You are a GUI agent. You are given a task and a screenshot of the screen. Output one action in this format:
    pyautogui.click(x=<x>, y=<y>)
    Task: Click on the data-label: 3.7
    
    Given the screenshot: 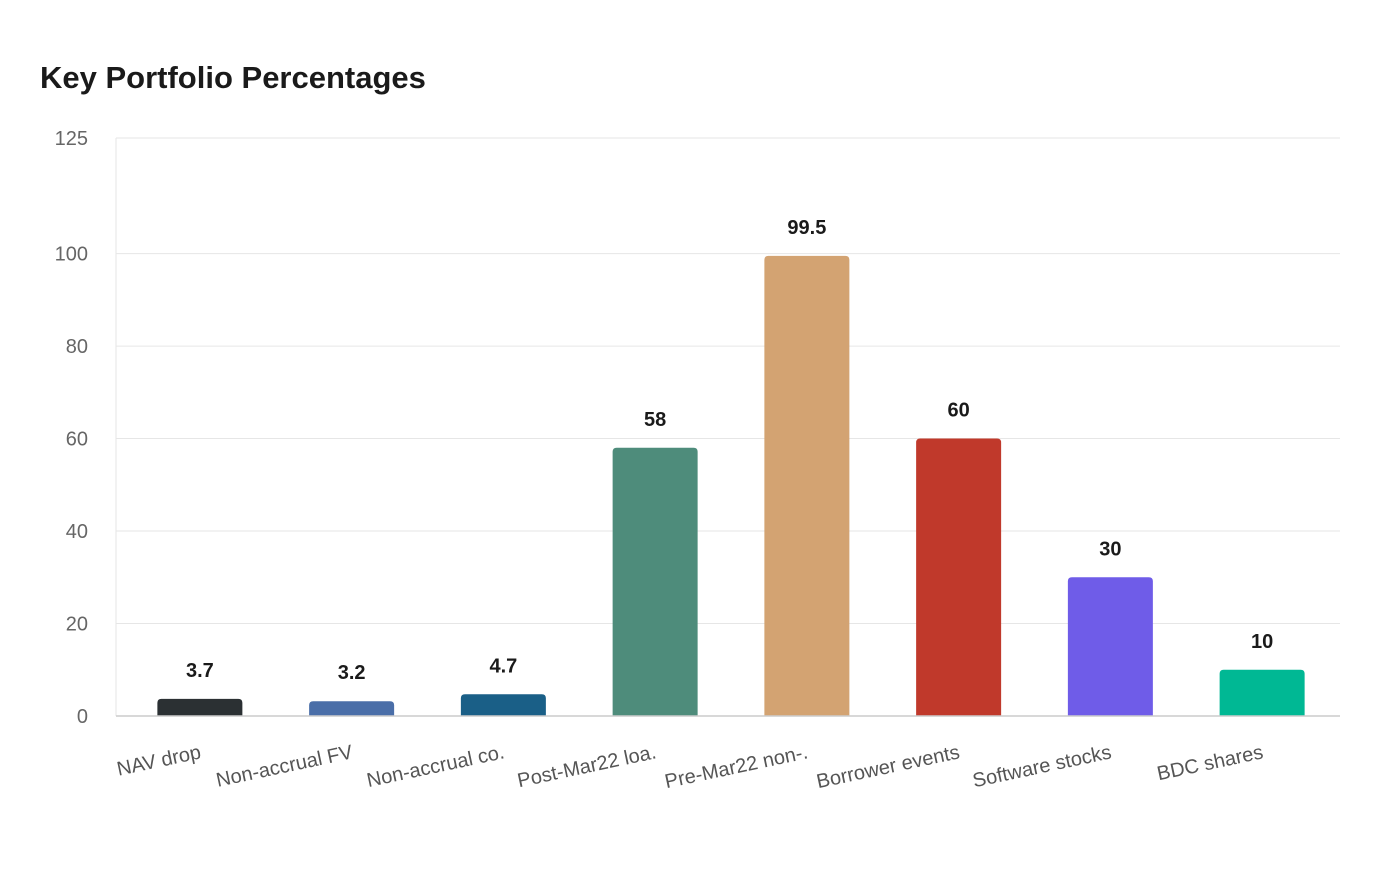 What is the action you would take?
    pyautogui.click(x=200, y=671)
    